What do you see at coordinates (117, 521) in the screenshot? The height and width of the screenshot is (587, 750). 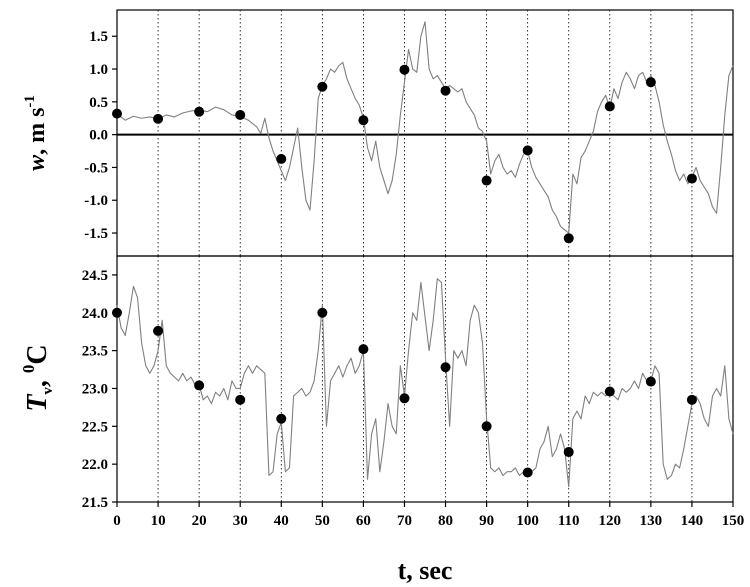 I see `x-tick-label-0: 0` at bounding box center [117, 521].